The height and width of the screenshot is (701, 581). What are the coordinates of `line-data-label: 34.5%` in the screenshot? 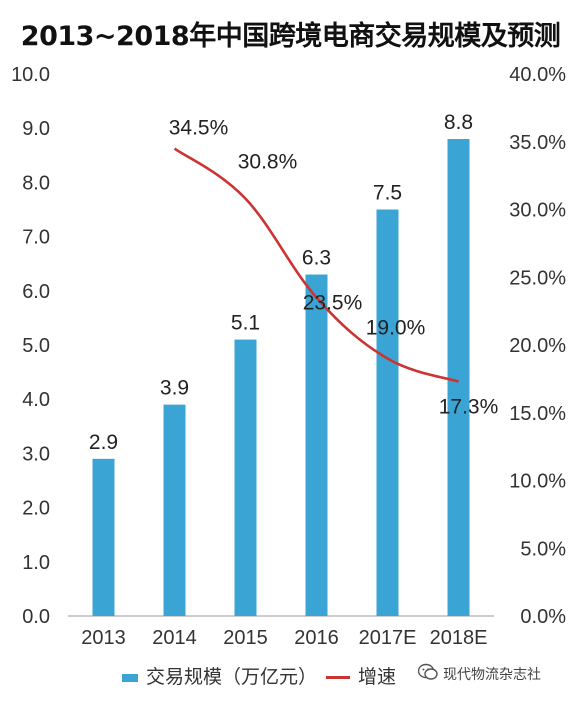 It's located at (199, 128).